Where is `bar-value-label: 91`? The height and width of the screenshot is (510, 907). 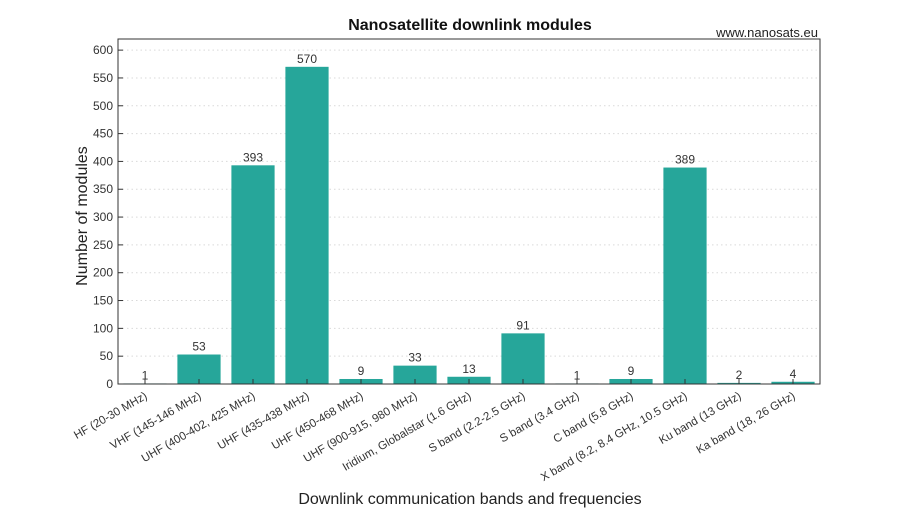 bar-value-label: 91 is located at coordinates (523, 325).